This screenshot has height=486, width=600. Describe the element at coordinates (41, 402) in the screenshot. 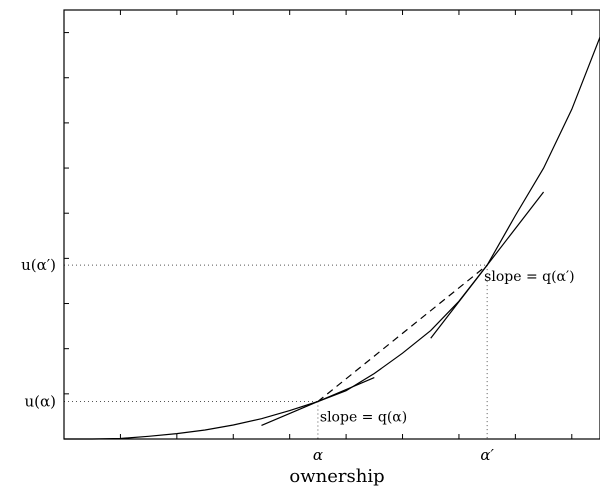

I see `y-tick-label-u-alpha: u(α)` at that location.